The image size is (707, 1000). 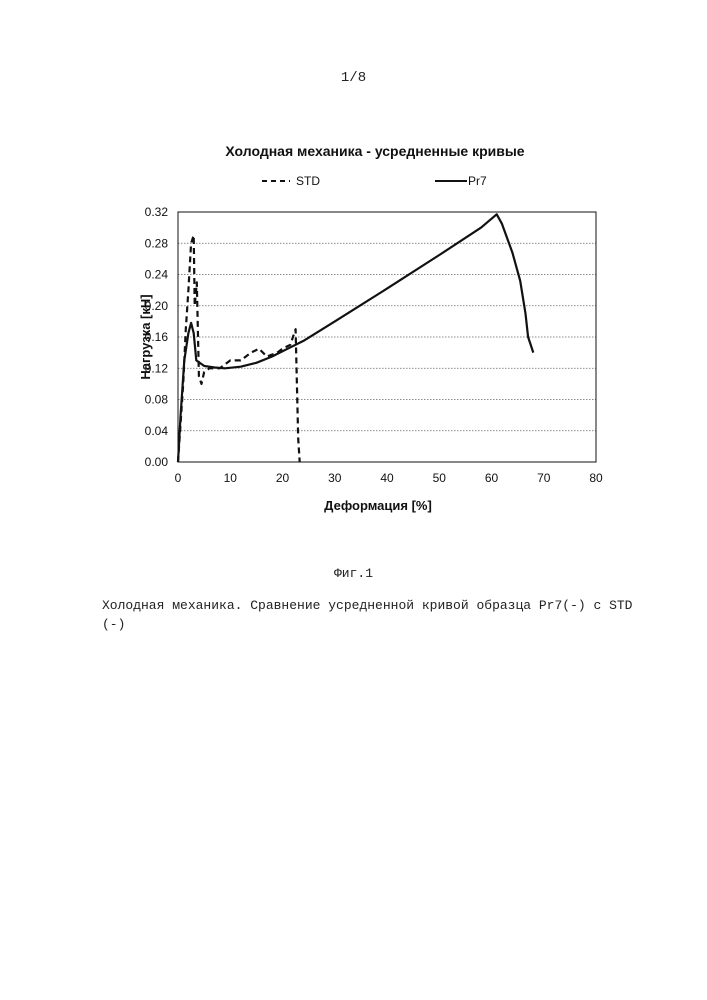 What do you see at coordinates (440, 478) in the screenshot?
I see `x-tick-label: 50` at bounding box center [440, 478].